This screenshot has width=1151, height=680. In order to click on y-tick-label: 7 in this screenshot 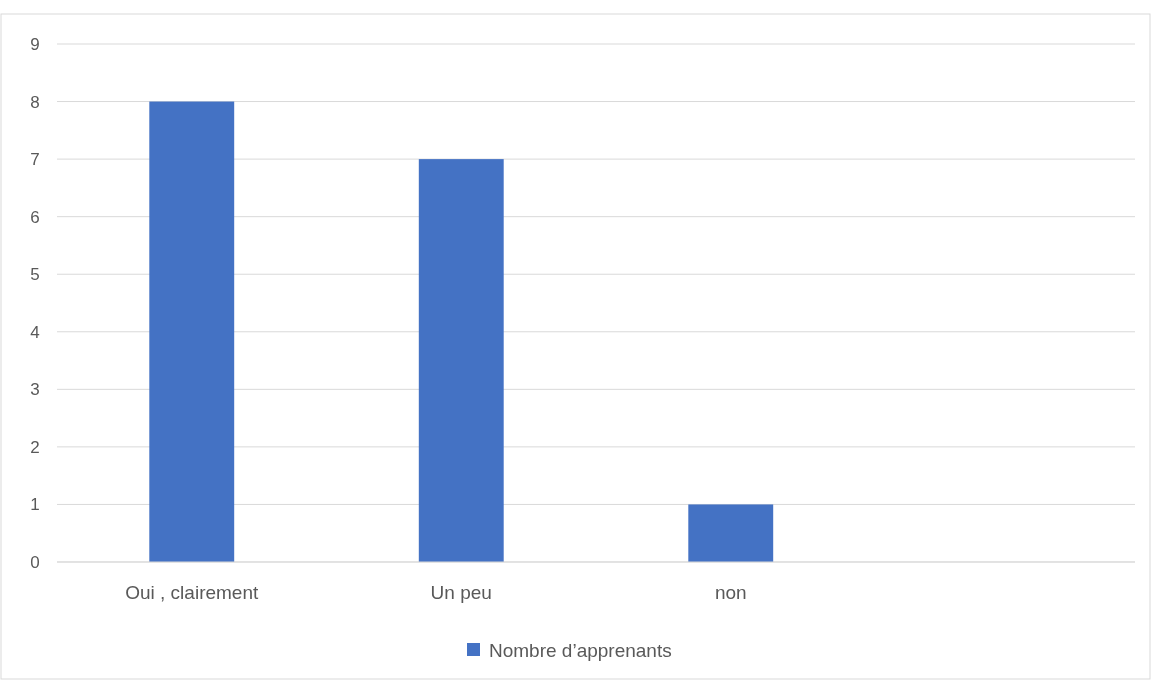, I will do `click(35, 160)`.